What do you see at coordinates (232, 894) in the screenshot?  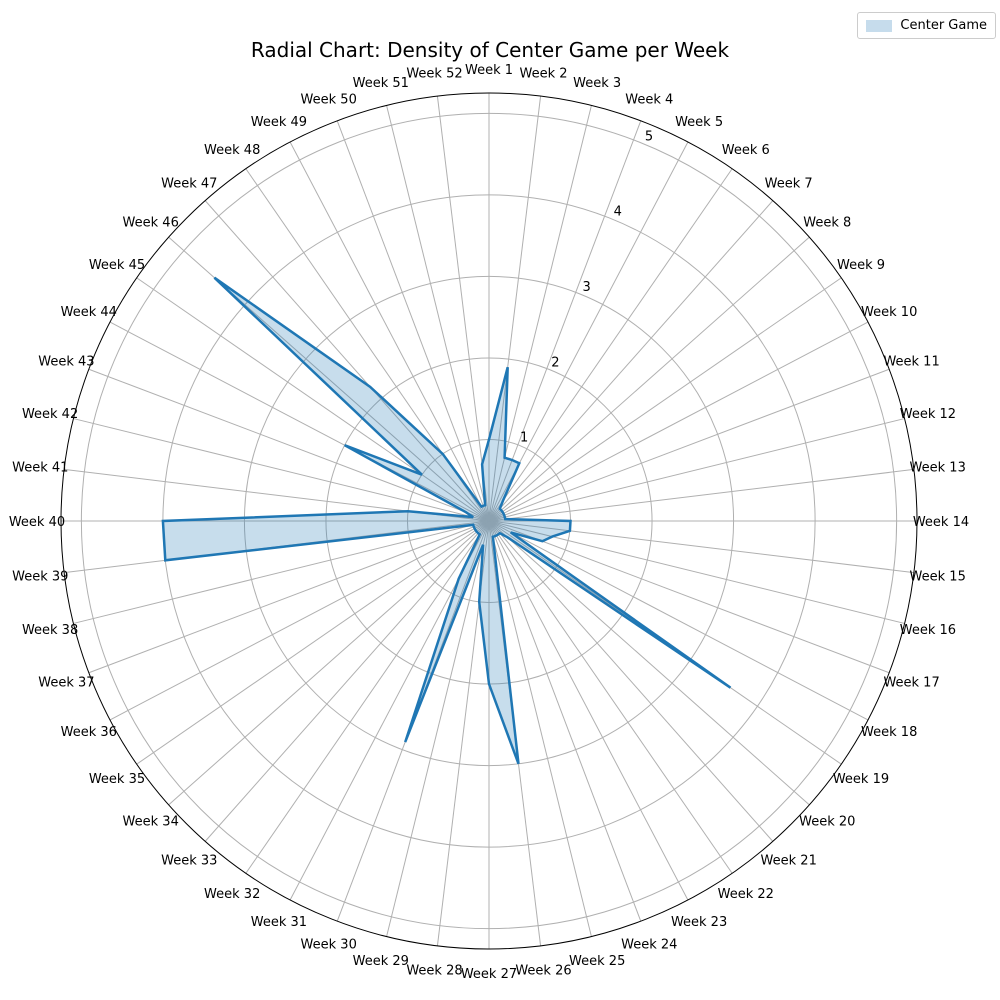 I see `category-label: Week 32` at bounding box center [232, 894].